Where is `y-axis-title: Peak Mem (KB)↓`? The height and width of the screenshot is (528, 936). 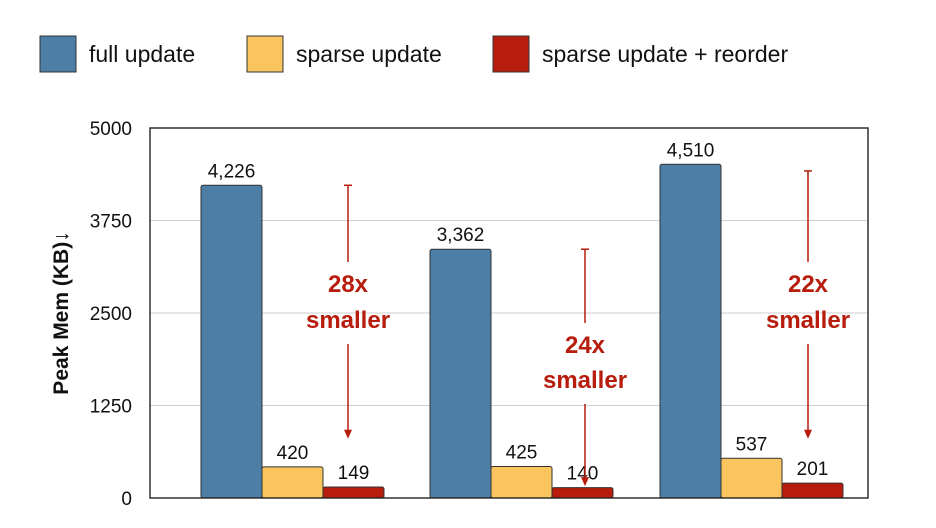
y-axis-title: Peak Mem (KB)↓ is located at coordinates (61, 312).